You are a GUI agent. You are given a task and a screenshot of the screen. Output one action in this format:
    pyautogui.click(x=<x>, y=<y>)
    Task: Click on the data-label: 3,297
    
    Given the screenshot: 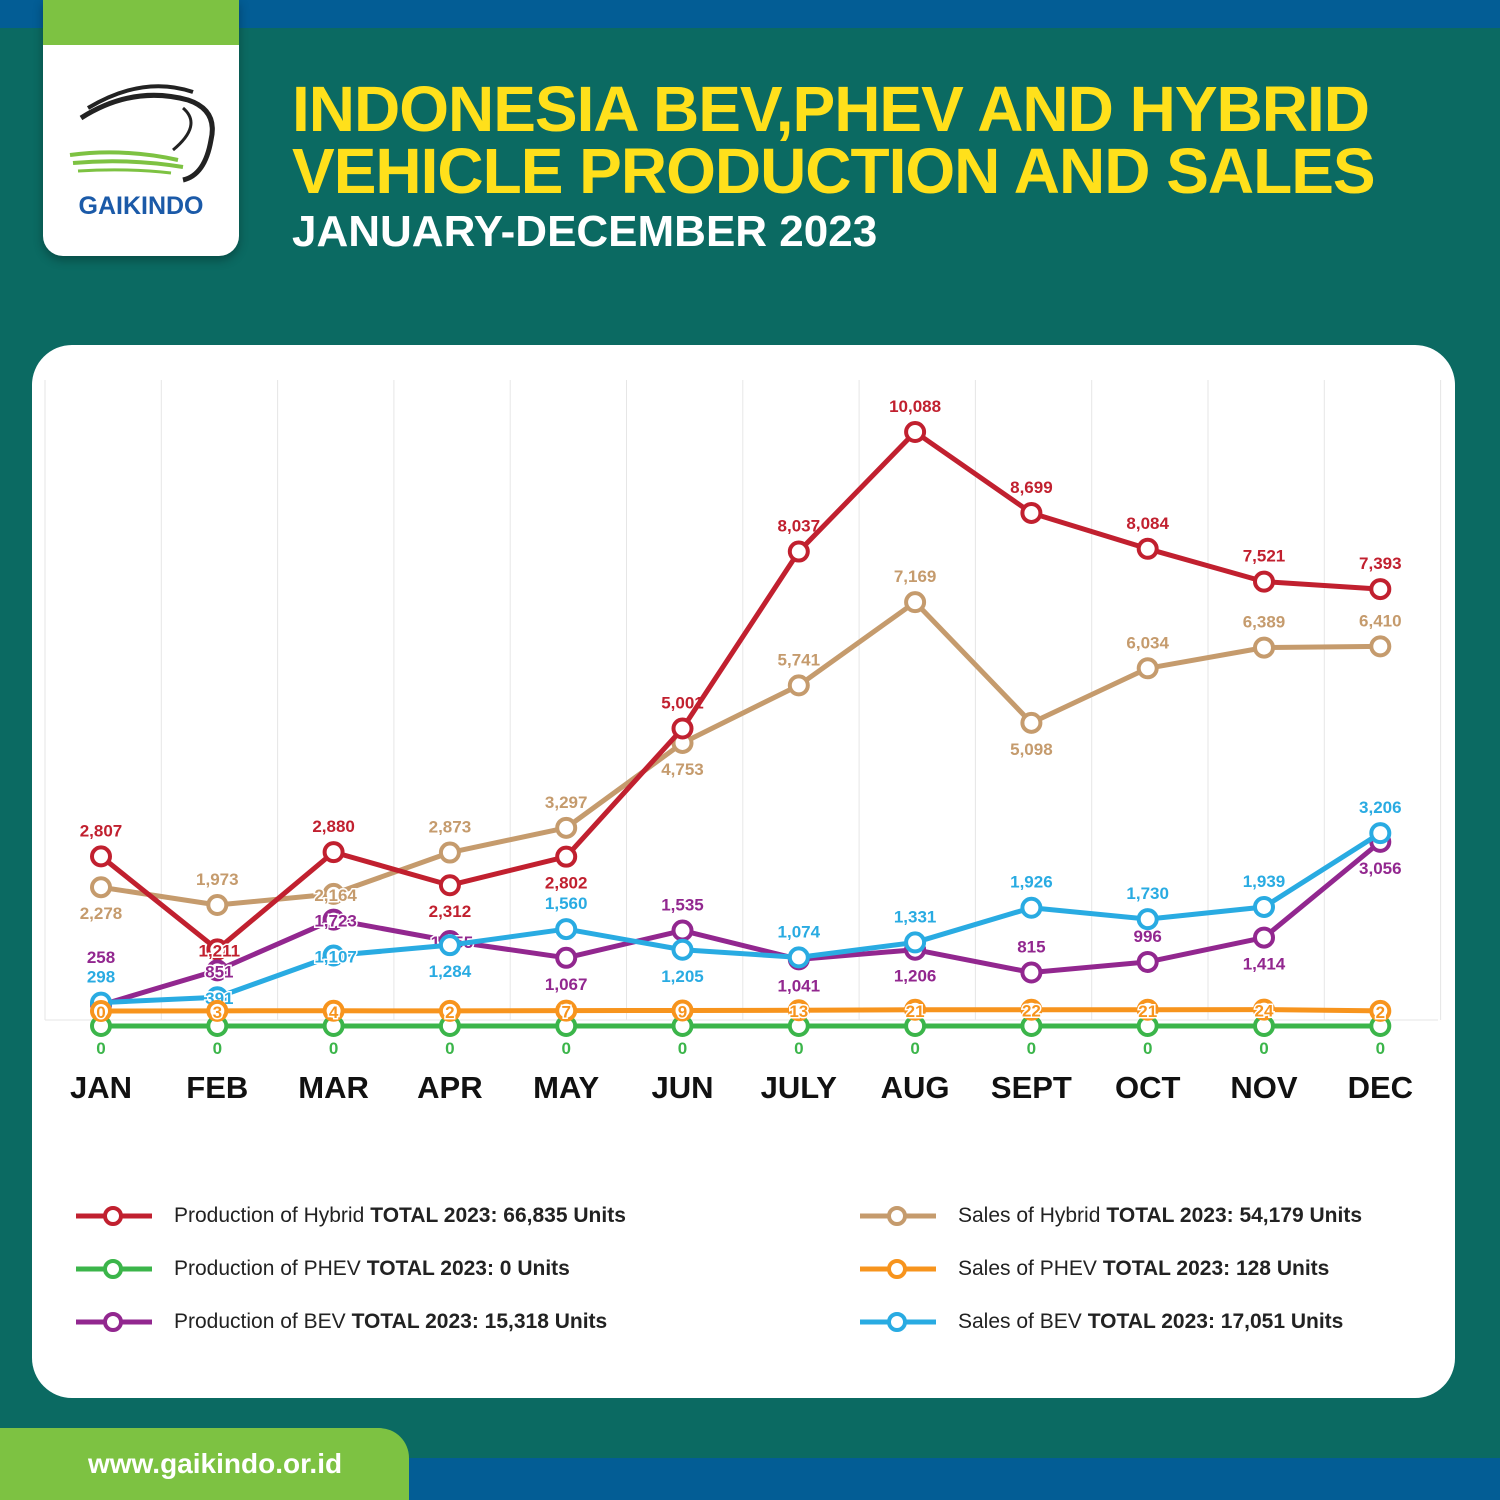 What is the action you would take?
    pyautogui.click(x=566, y=802)
    